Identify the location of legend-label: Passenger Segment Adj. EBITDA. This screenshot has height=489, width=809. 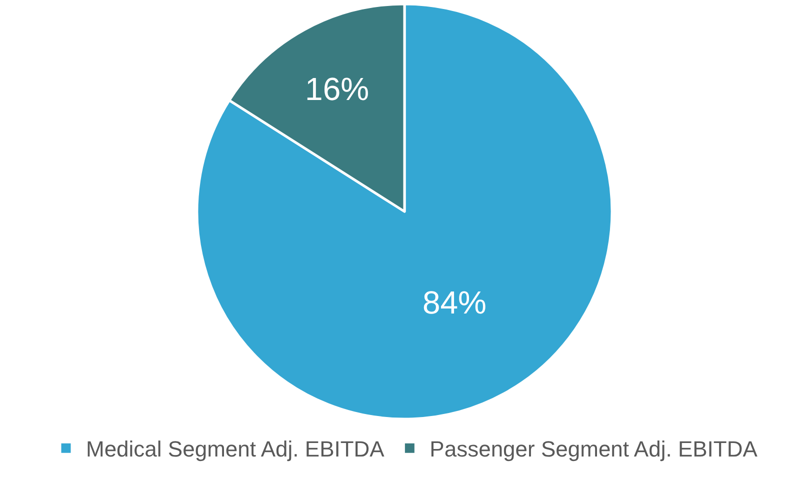
(594, 449).